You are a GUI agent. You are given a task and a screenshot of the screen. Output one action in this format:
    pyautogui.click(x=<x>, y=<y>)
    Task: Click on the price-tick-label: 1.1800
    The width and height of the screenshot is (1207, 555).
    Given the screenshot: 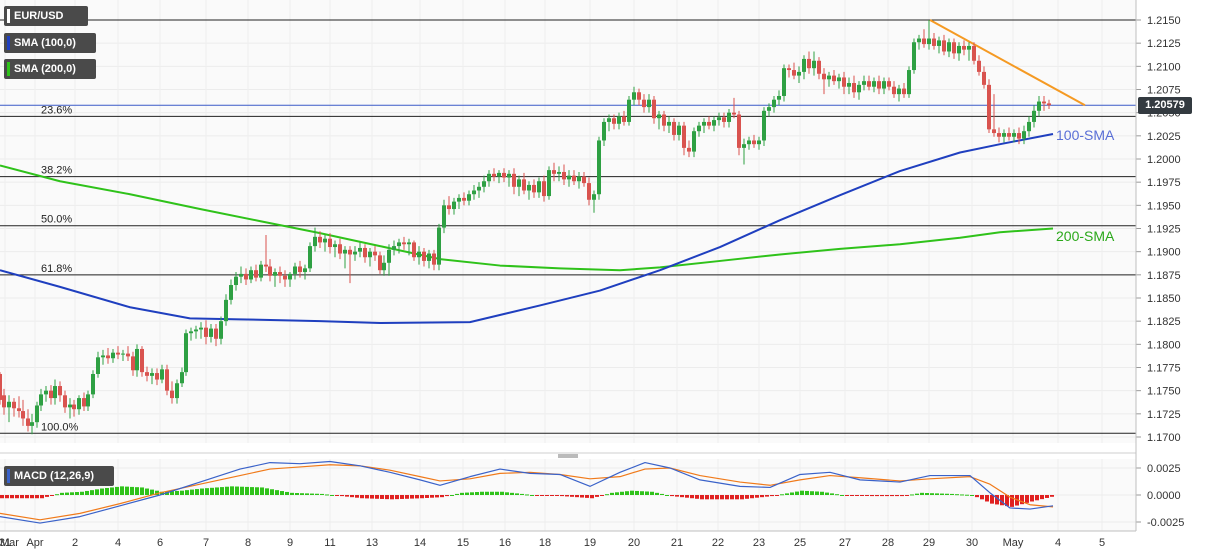 What is the action you would take?
    pyautogui.click(x=1164, y=345)
    